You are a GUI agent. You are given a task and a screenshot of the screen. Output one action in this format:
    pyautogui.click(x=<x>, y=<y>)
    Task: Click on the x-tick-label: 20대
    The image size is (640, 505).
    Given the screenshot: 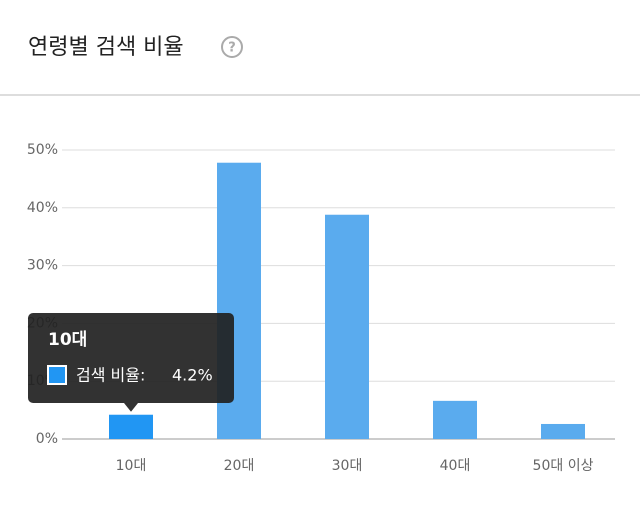 What is the action you would take?
    pyautogui.click(x=239, y=466)
    